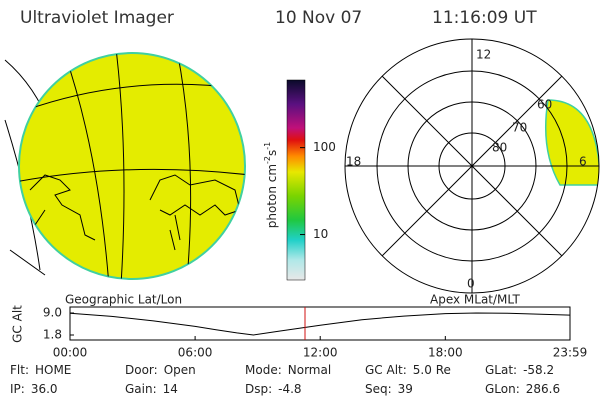  What do you see at coordinates (320, 353) in the screenshot?
I see `x-tick-label: 12:00` at bounding box center [320, 353].